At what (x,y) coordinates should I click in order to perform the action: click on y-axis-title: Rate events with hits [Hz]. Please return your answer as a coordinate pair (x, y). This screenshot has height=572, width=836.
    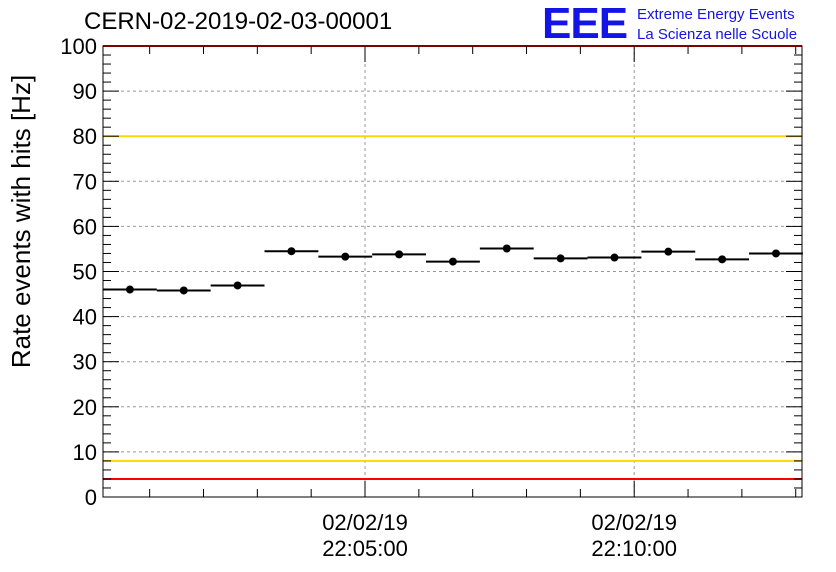
    Looking at the image, I should click on (21, 221).